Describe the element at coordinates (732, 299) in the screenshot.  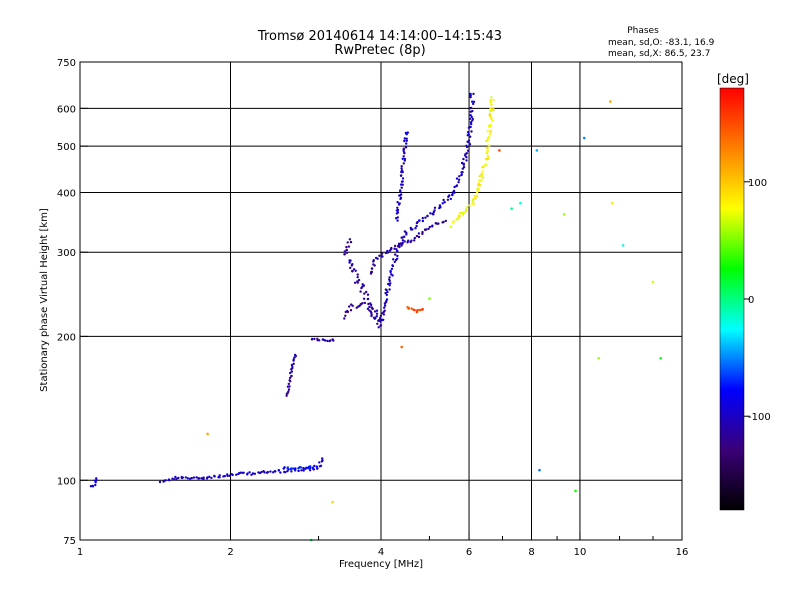
I see `colorbar` at that location.